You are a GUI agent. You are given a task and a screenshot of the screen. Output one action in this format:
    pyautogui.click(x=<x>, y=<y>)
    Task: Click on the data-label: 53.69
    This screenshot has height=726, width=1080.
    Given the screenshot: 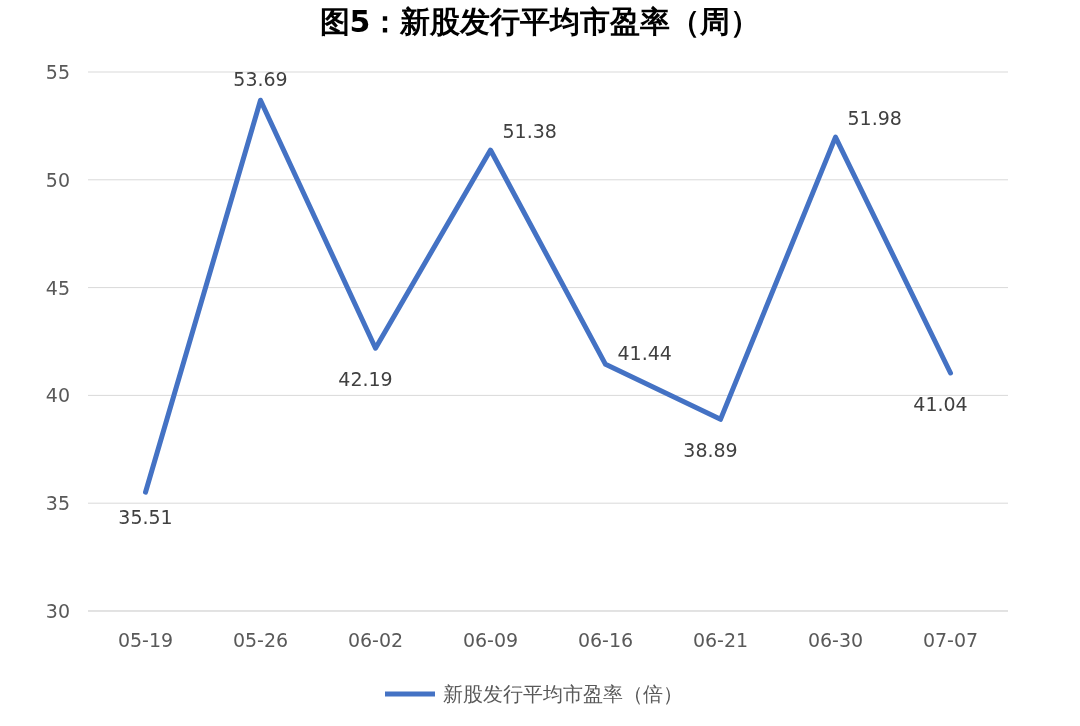 What is the action you would take?
    pyautogui.click(x=260, y=79)
    